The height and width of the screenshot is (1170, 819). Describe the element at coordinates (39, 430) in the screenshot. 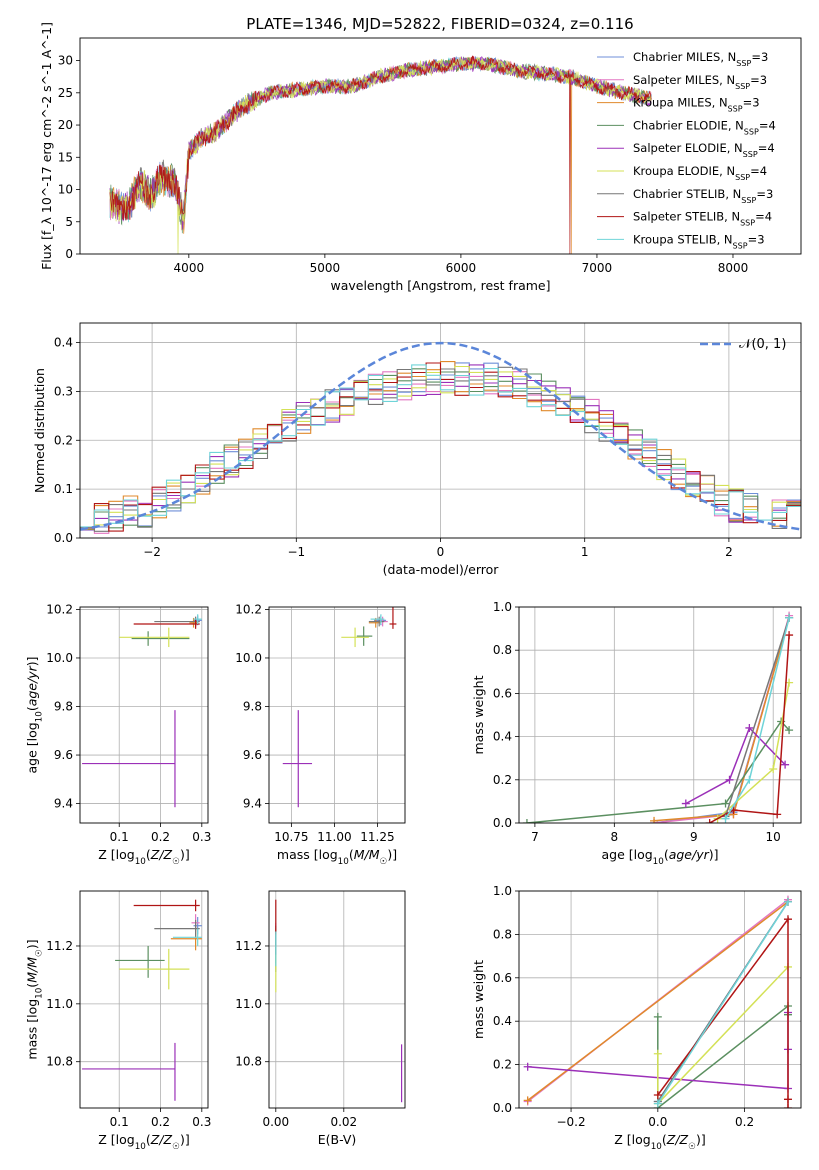

I see `y-axis-label: Normed distribution` at that location.